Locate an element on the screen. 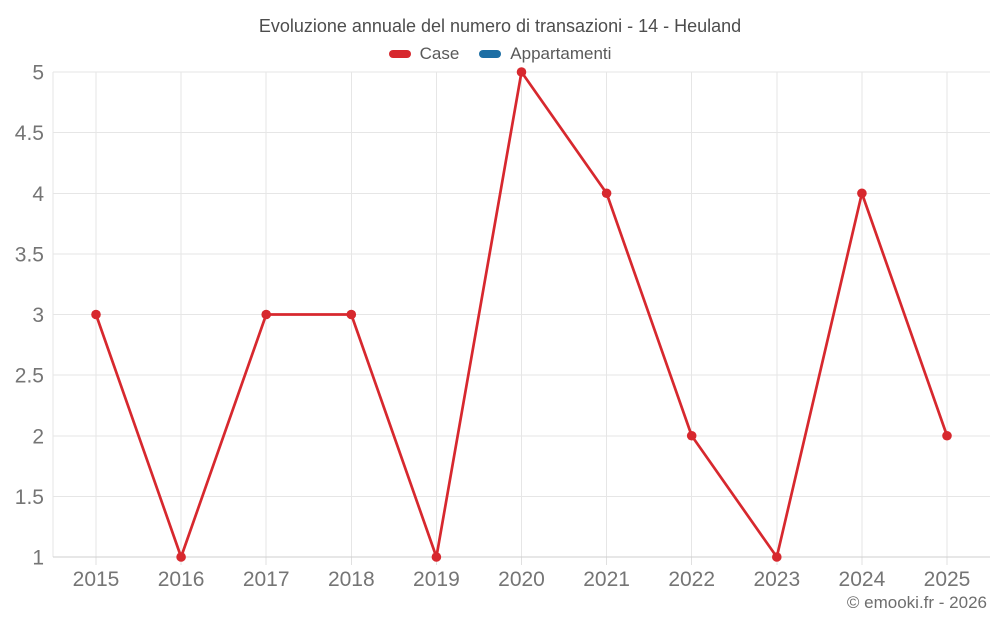  y-tick-label: 1.5 is located at coordinates (29, 497).